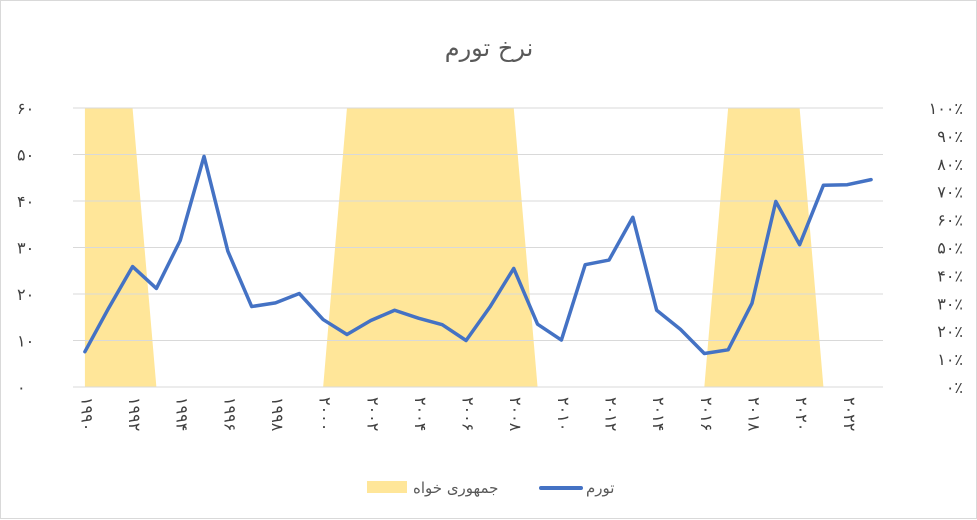  Describe the element at coordinates (25, 294) in the screenshot. I see `y-left-tick-label: ۲۰` at that location.